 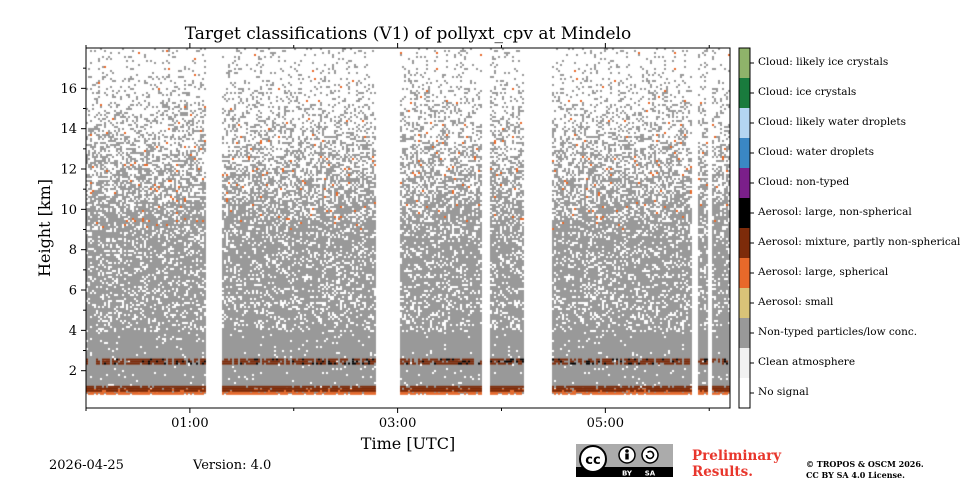 What do you see at coordinates (605, 423) in the screenshot?
I see `x-tick-label: 05:00` at bounding box center [605, 423].